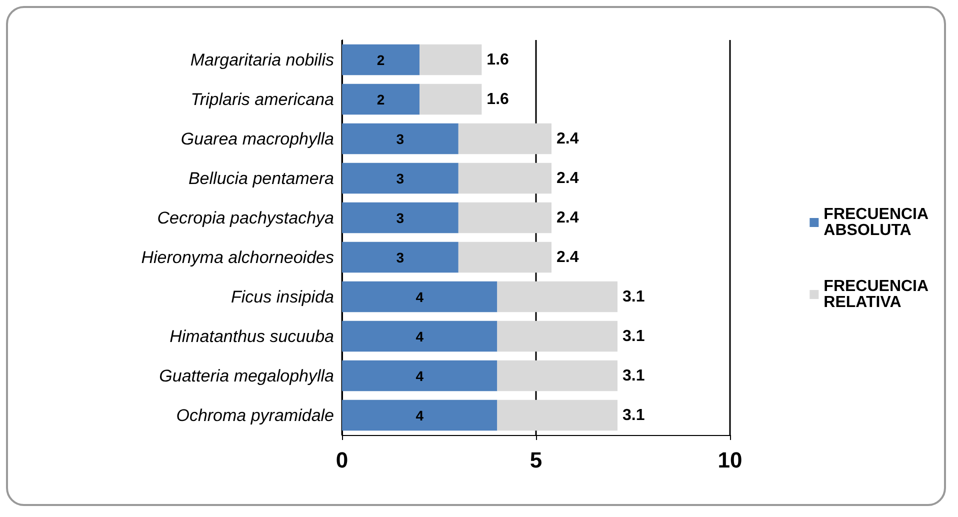 The width and height of the screenshot is (958, 517). What do you see at coordinates (262, 60) in the screenshot?
I see `y-tick-label: Margaritaria nobilis` at bounding box center [262, 60].